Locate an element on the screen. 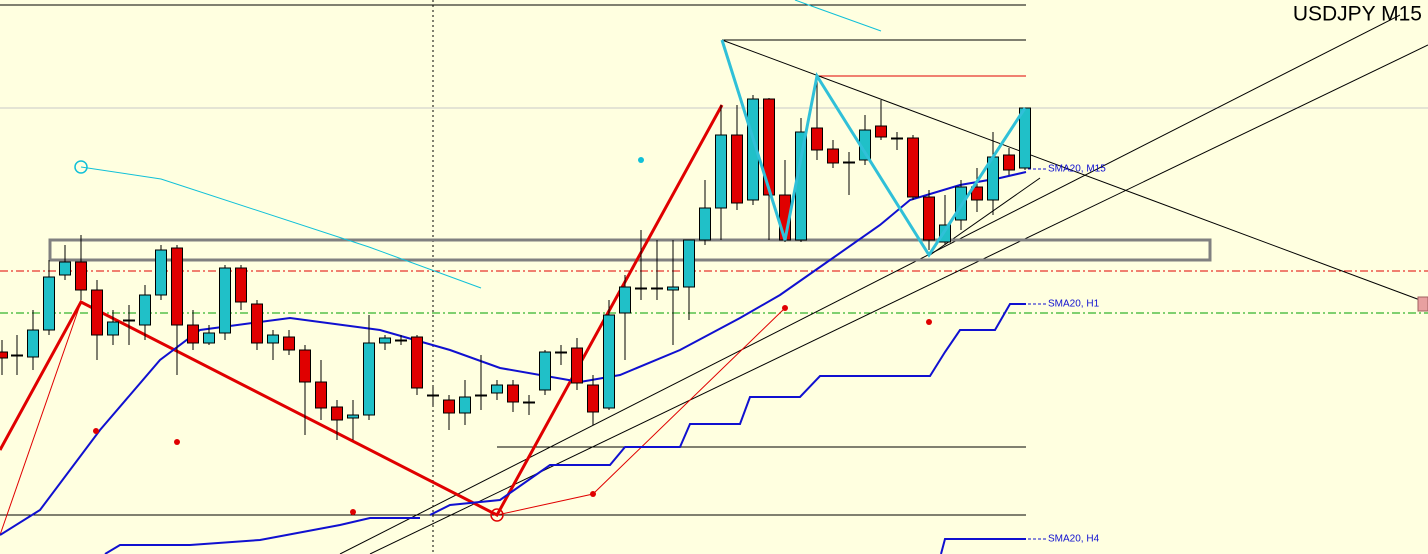 This screenshot has height=554, width=1428. indicator-label: SMA20, H4 is located at coordinates (1074, 539).